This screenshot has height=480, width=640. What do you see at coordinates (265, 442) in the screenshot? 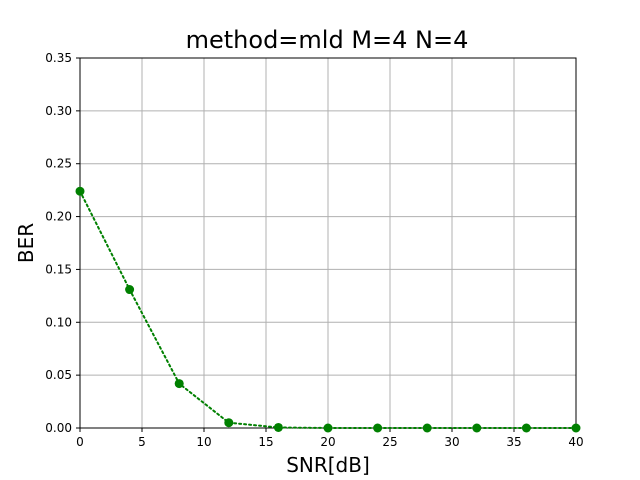
I see `x-tick-label: 15` at bounding box center [265, 442].